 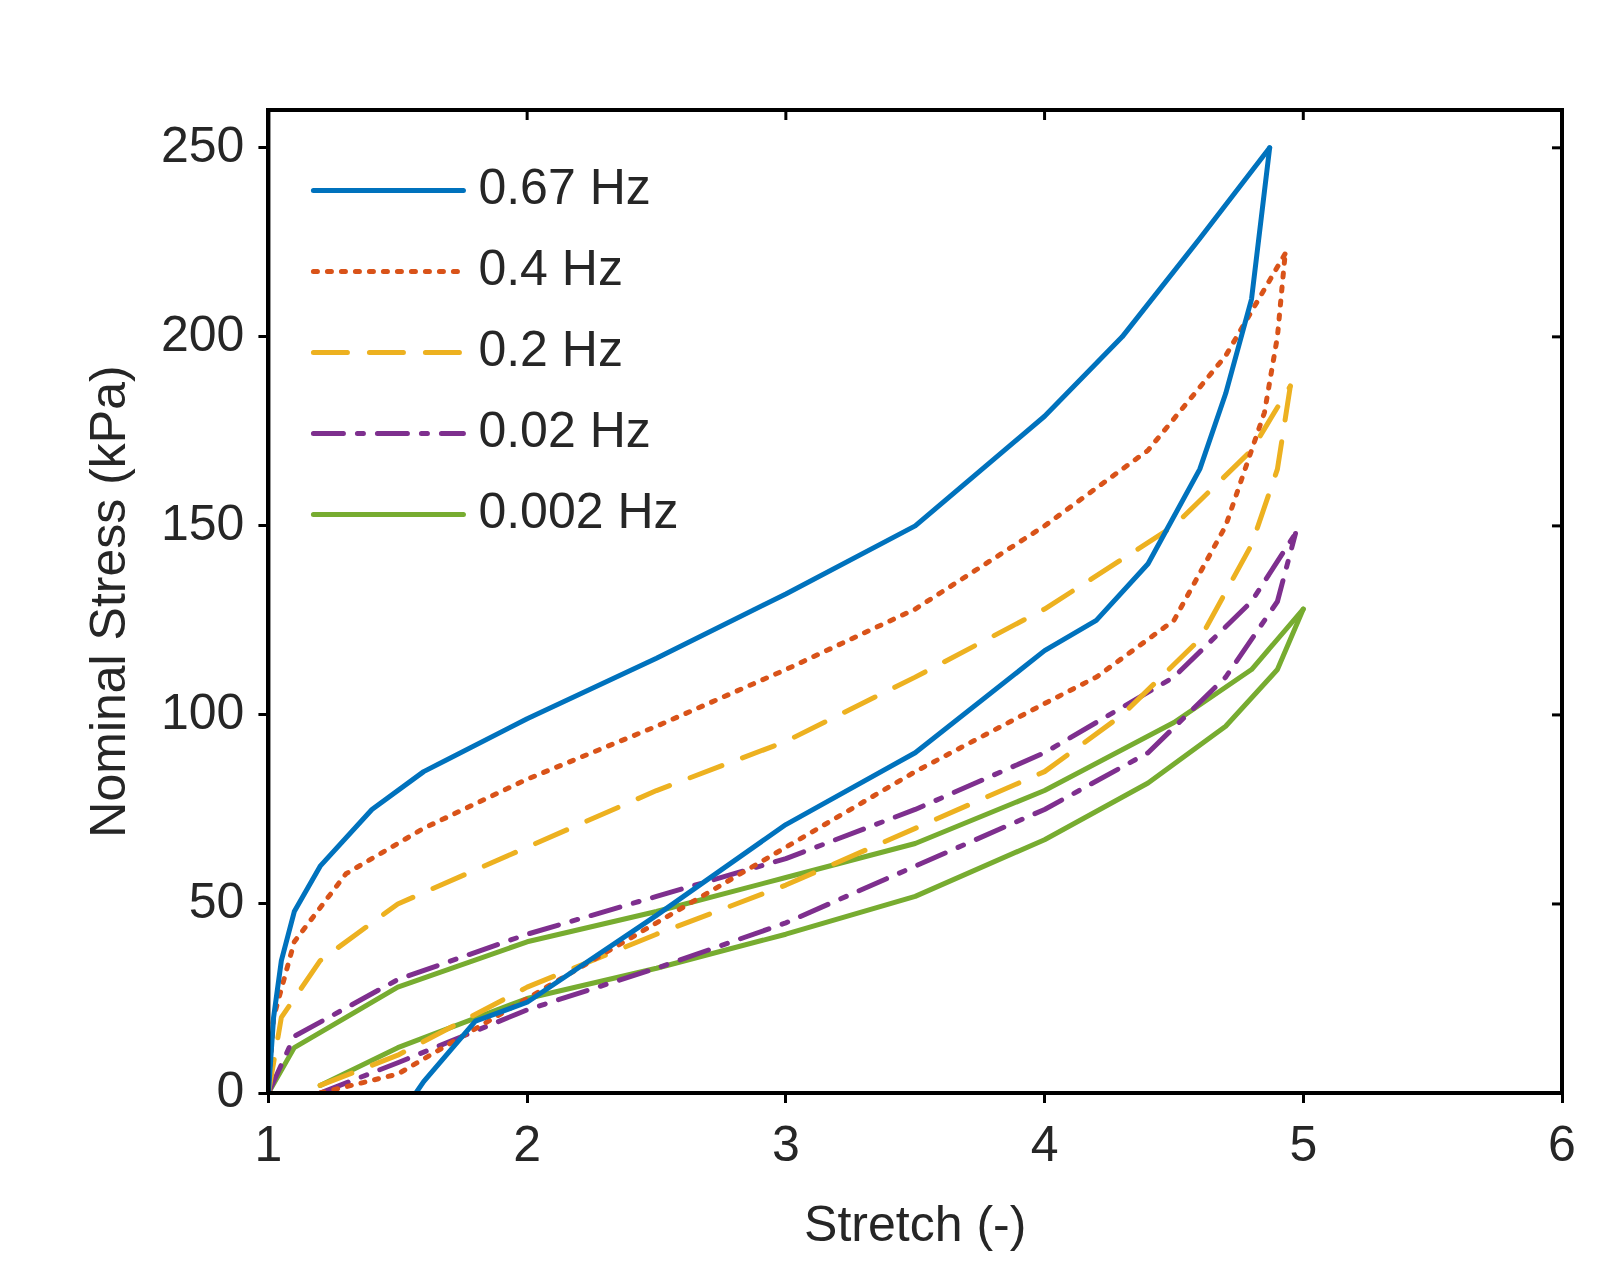 I want to click on legend-label: 0.4 Hz, so click(x=550, y=268).